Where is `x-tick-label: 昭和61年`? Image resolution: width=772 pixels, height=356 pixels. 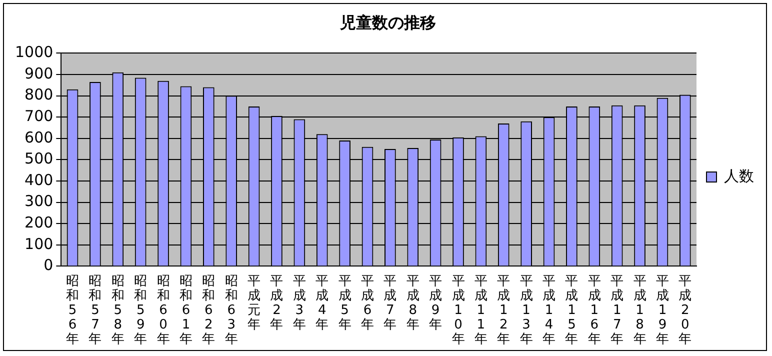 x-tick-label: 昭和61年 is located at coordinates (185, 311).